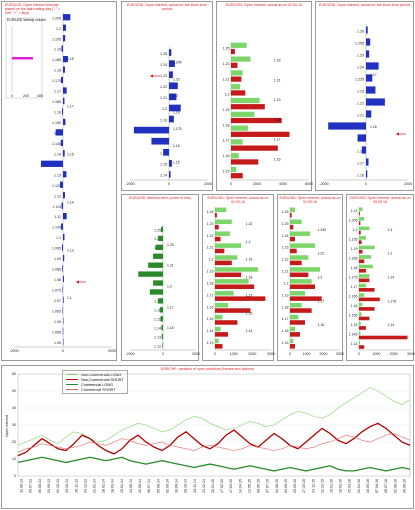 The width and height of the screenshot is (415, 510). What do you see at coordinates (377, 486) in the screenshot?
I see `x-tick-label: 07.06.16` at bounding box center [377, 486].